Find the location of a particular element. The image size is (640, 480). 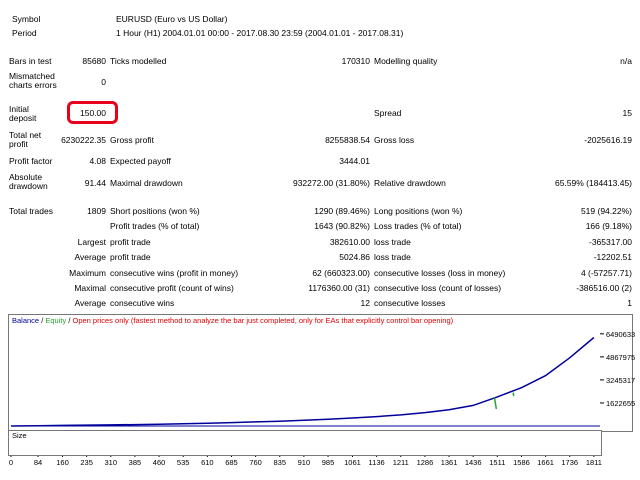

average-consecutive-wins-label: consecutive wins is located at coordinates (142, 303).